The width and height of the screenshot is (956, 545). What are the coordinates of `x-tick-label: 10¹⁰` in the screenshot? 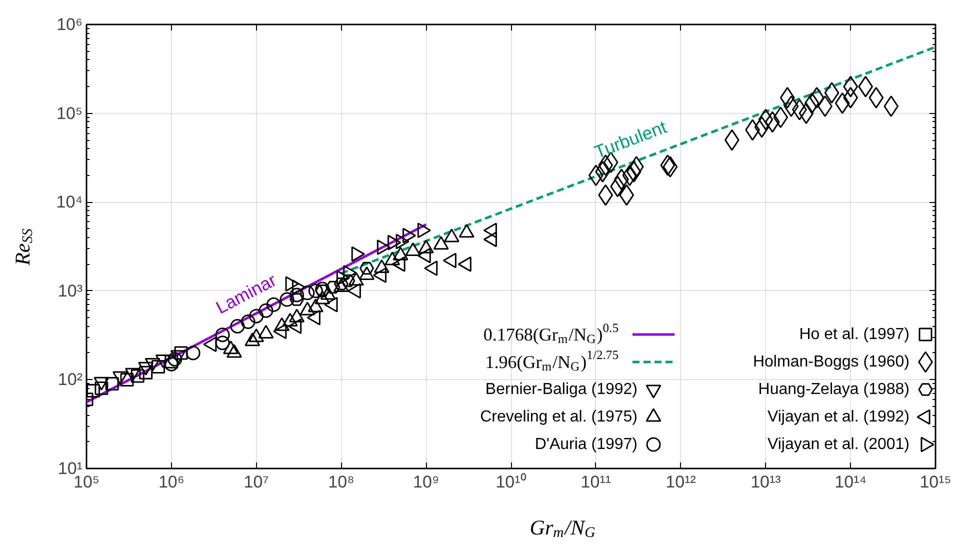 It's located at (511, 482).